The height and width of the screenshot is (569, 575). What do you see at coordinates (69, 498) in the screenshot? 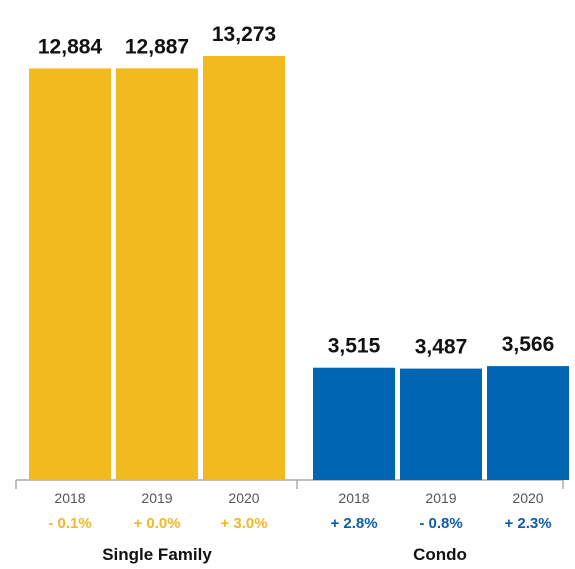
I see `year-label-single-family-2018: 2018` at bounding box center [69, 498].